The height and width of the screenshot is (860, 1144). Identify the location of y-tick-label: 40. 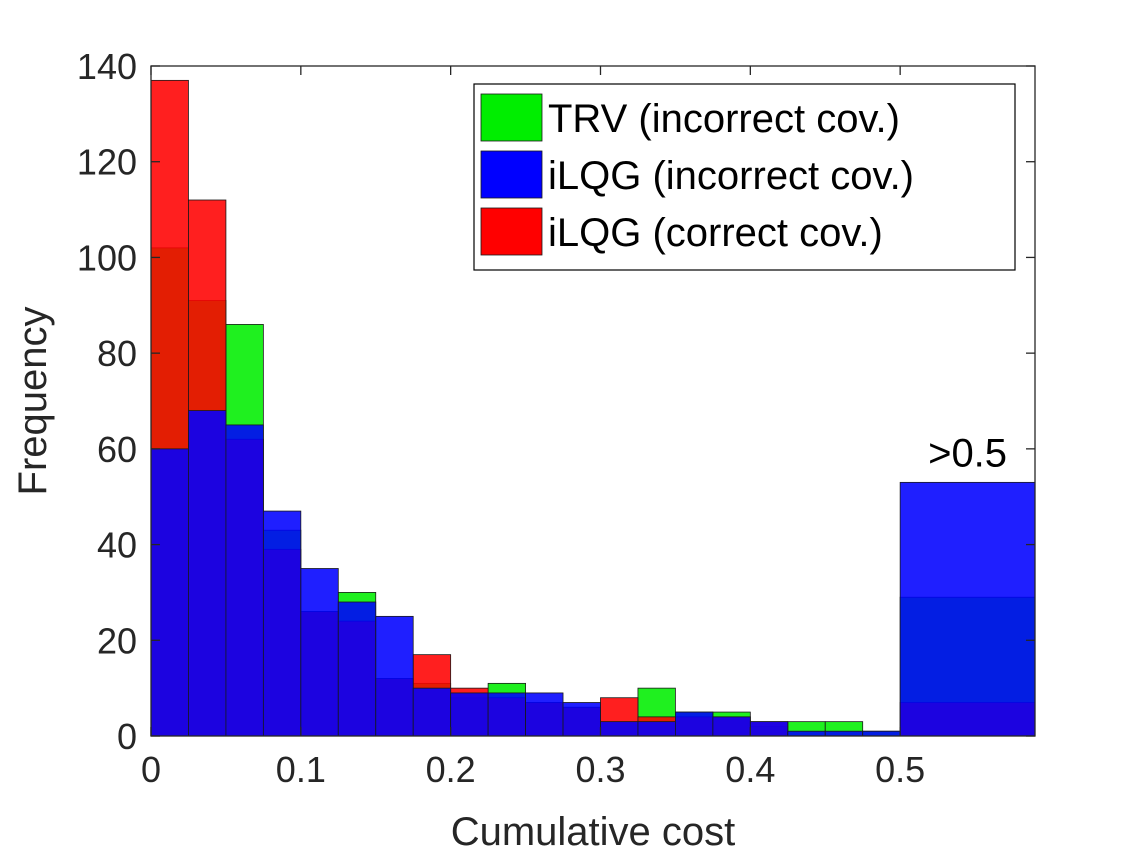
(117, 545).